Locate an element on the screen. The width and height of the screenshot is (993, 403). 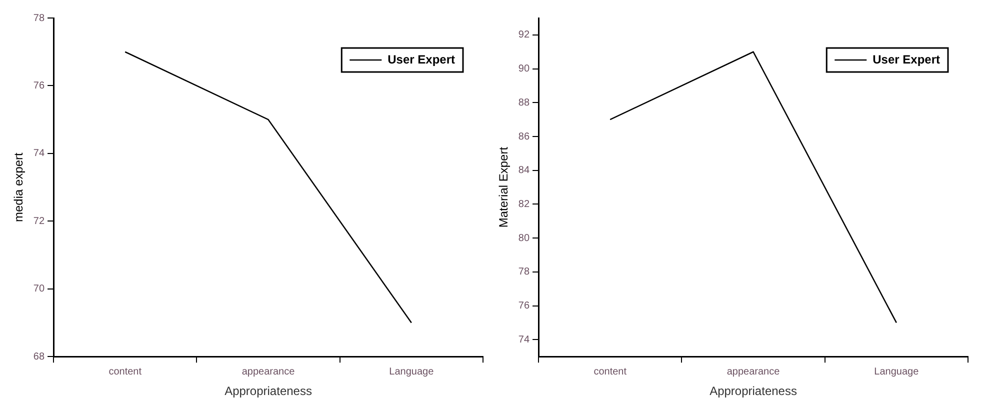
y-tick-label: 80 is located at coordinates (524, 238).